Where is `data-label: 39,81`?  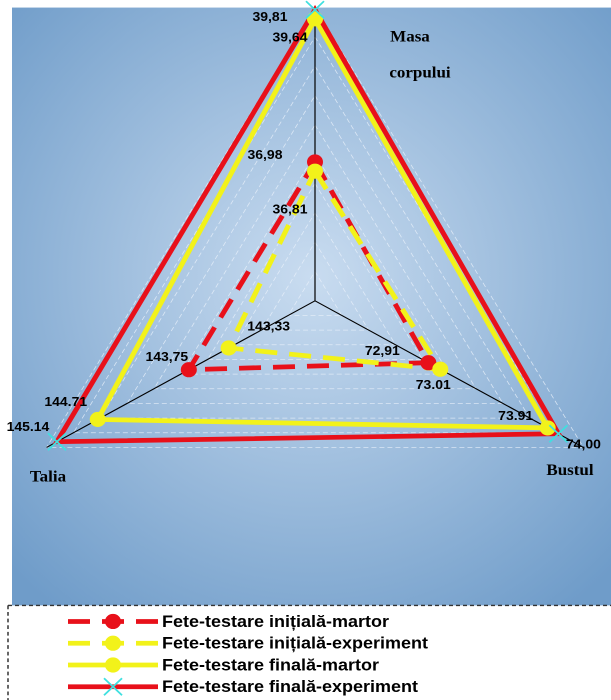 data-label: 39,81 is located at coordinates (270, 16).